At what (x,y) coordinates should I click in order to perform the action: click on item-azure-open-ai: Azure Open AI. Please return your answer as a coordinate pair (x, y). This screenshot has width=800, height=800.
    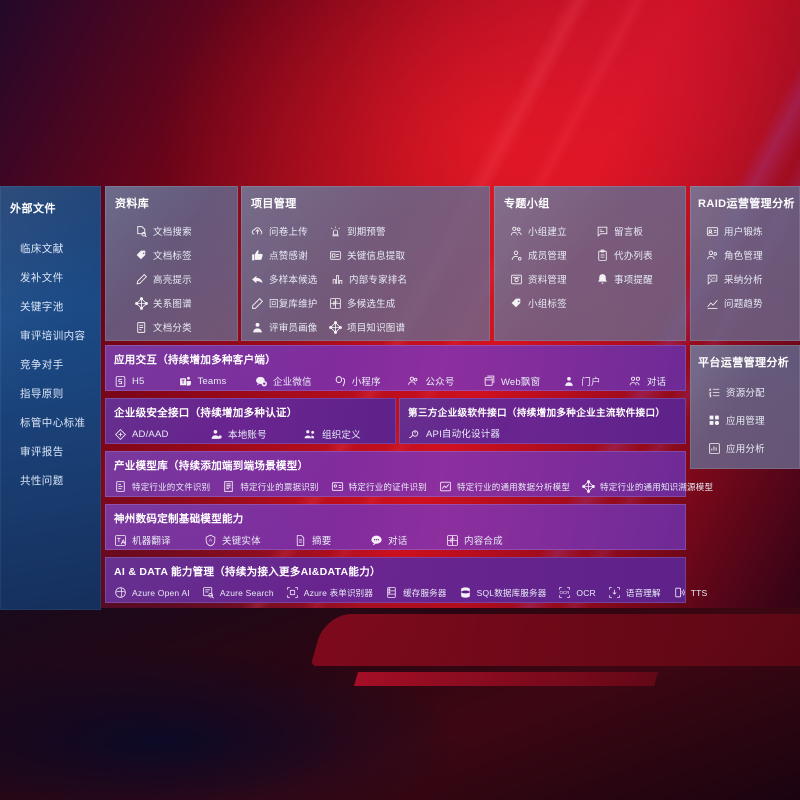
    Looking at the image, I should click on (152, 592).